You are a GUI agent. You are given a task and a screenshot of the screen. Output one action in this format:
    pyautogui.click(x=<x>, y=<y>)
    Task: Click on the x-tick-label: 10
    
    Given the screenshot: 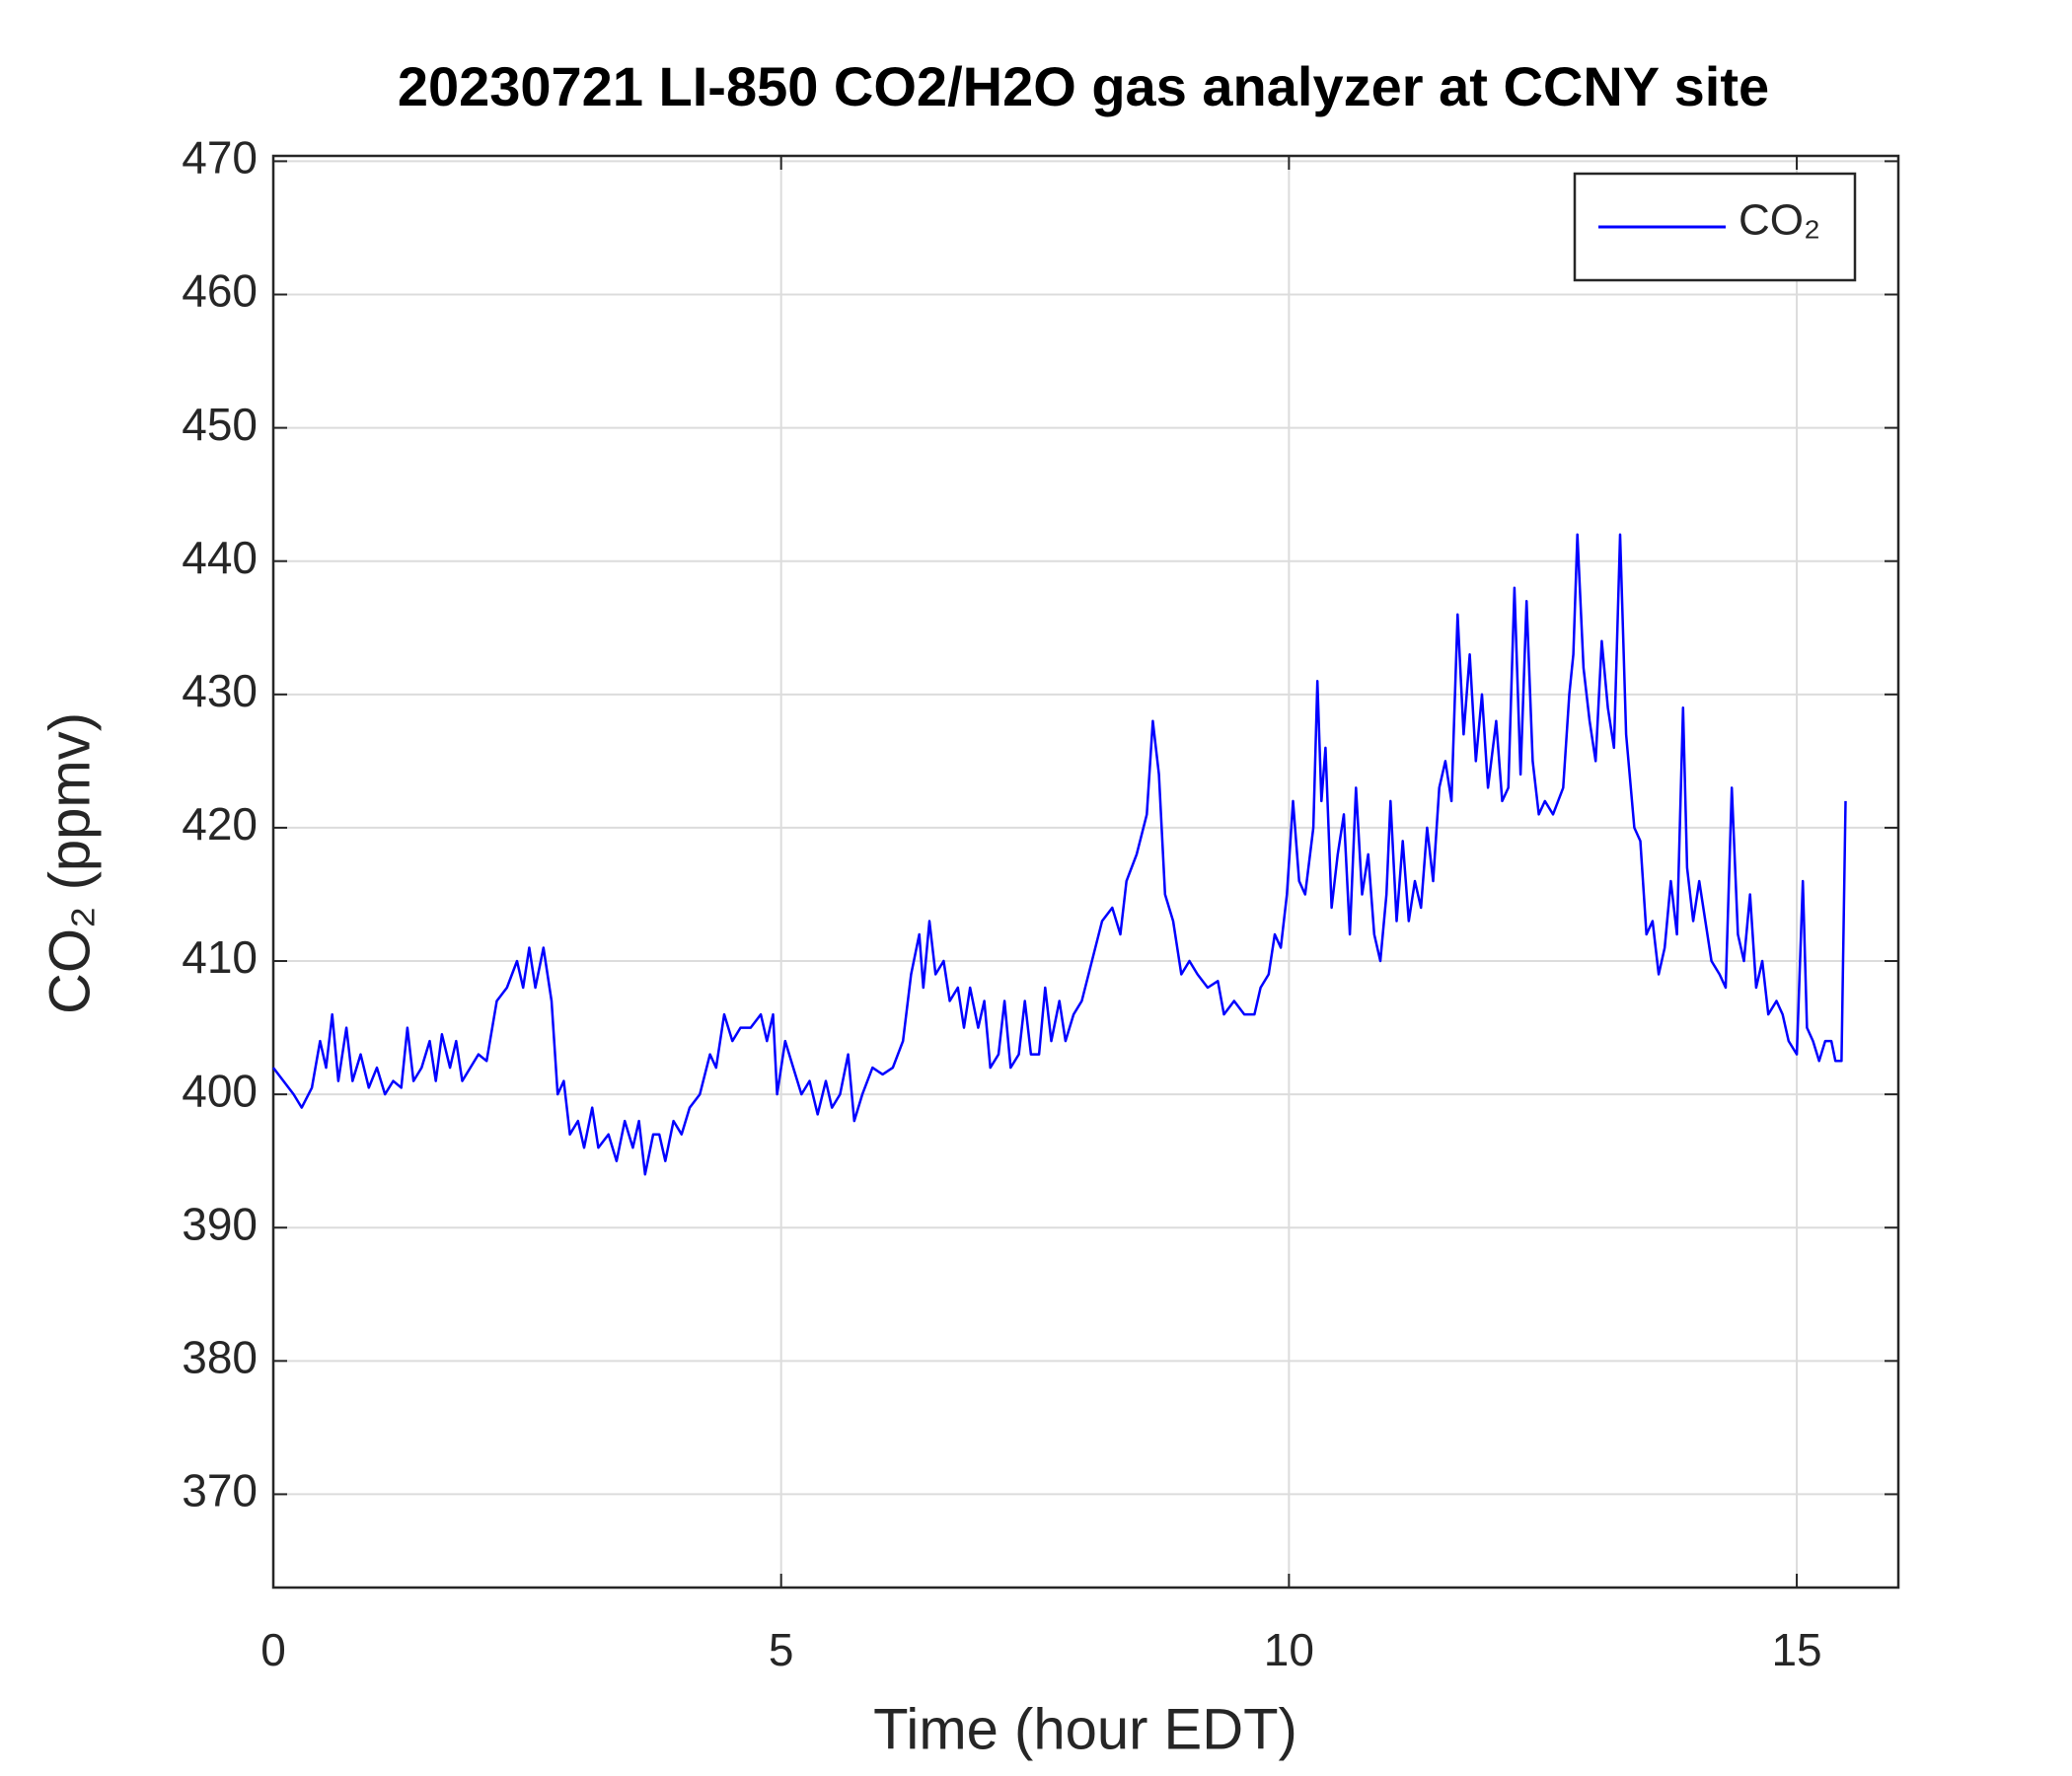 What is the action you would take?
    pyautogui.click(x=1289, y=1650)
    